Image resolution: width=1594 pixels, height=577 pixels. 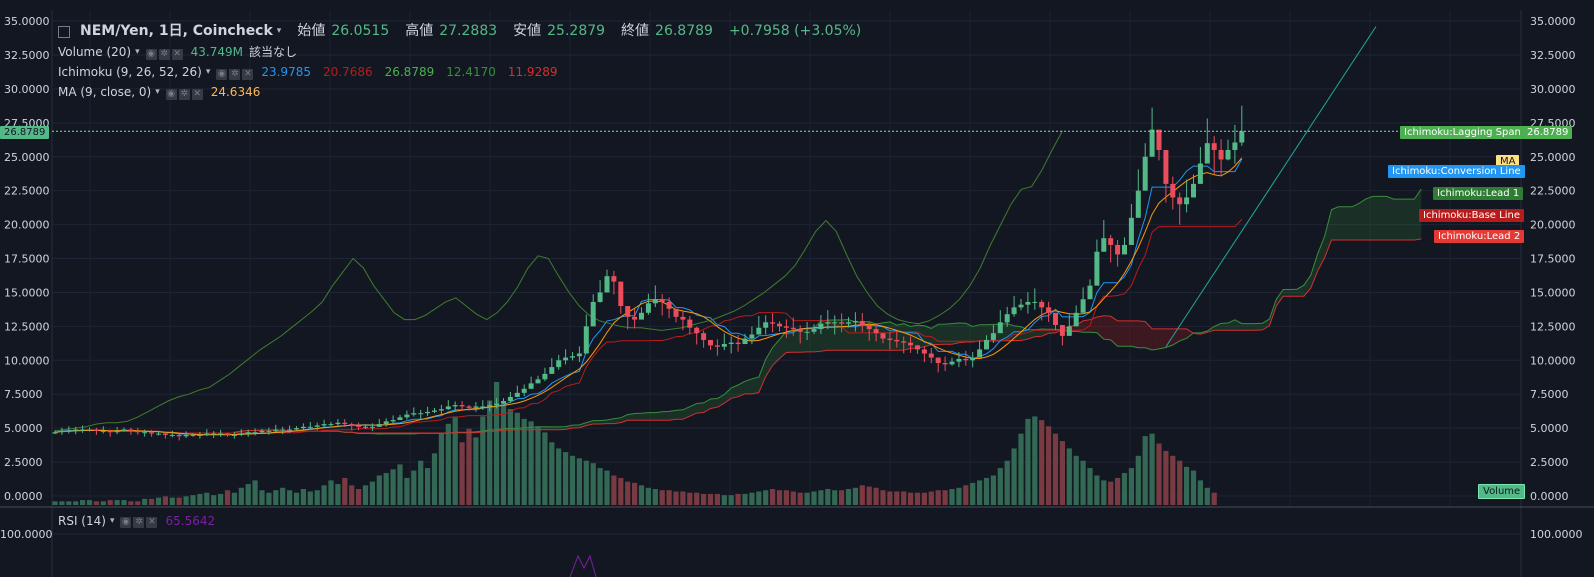 What do you see at coordinates (130, 72) in the screenshot?
I see `ichimoku-indicator-name: Ichimoku (9, 26, 52, 26)` at bounding box center [130, 72].